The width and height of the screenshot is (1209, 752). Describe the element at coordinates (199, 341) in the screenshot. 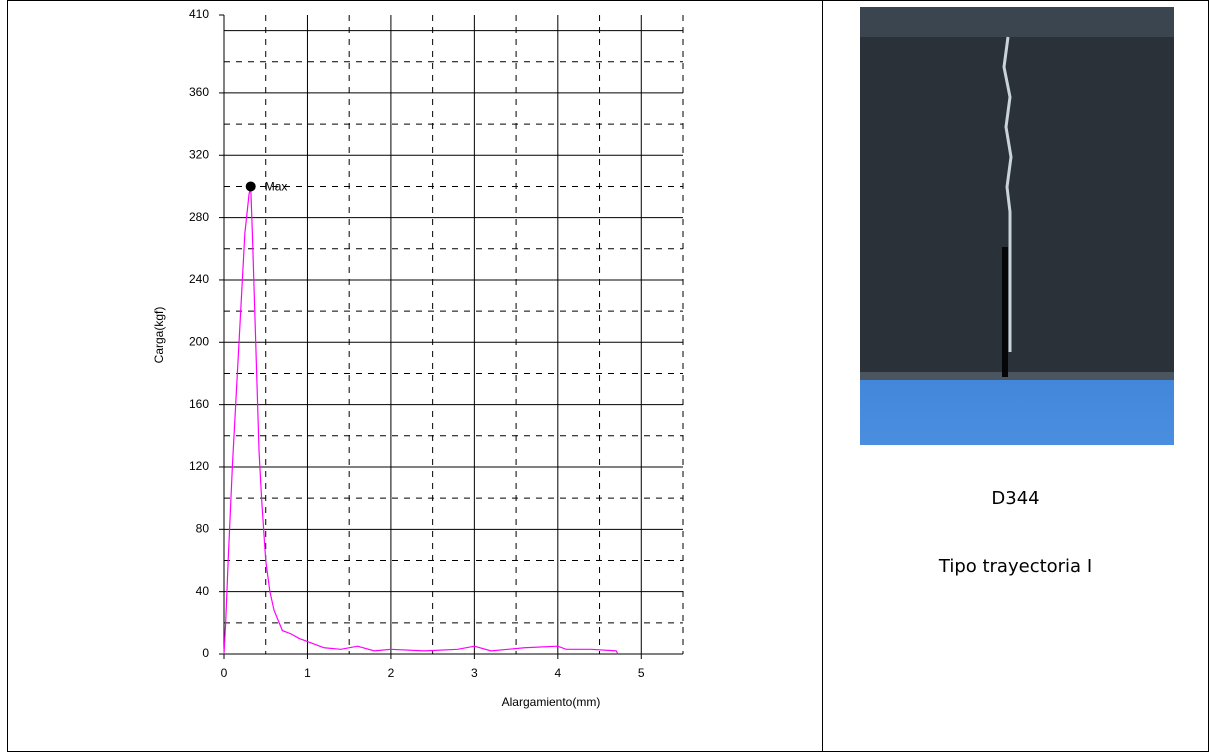

I see `y-tick-label: 200` at that location.